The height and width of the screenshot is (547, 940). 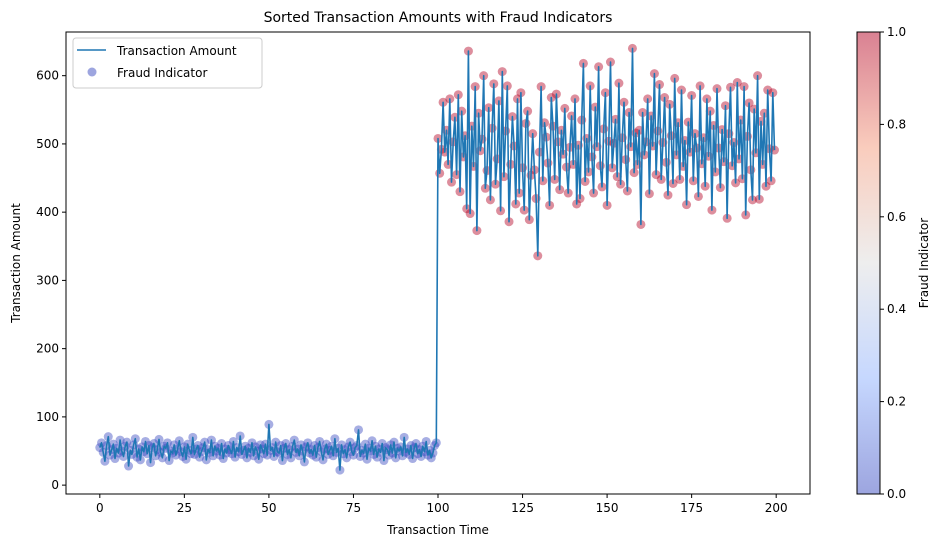 I want to click on colorbar-tick-label: 0.4, so click(x=896, y=309).